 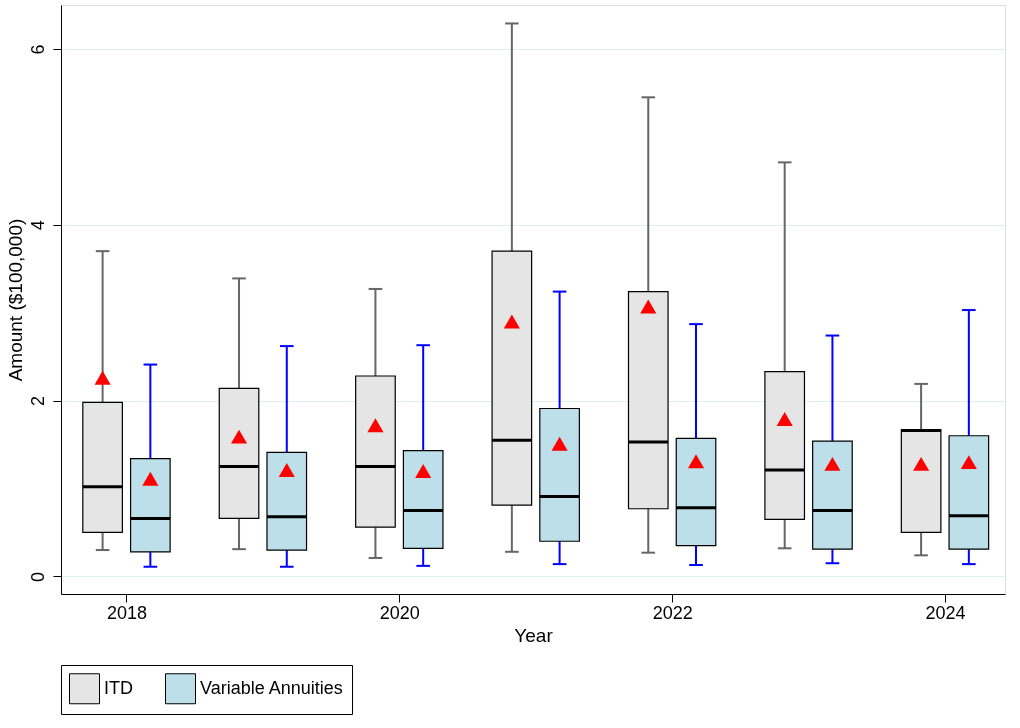 What do you see at coordinates (15, 300) in the screenshot?
I see `y-axis-title: Amount ($100,000)` at bounding box center [15, 300].